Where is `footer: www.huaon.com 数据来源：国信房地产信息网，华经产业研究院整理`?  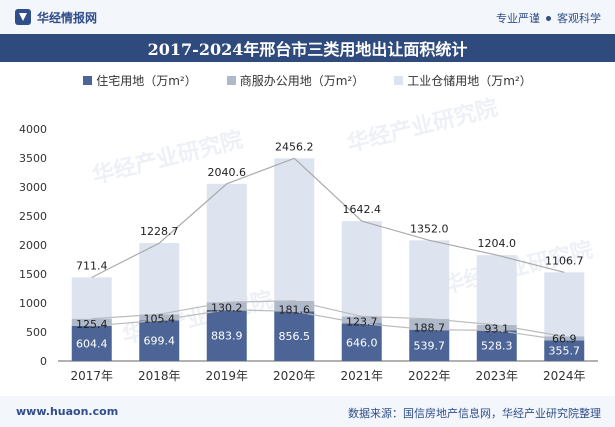 footer: www.huaon.com 数据来源：国信房地产信息网，华经产业研究院整理 is located at coordinates (307, 411).